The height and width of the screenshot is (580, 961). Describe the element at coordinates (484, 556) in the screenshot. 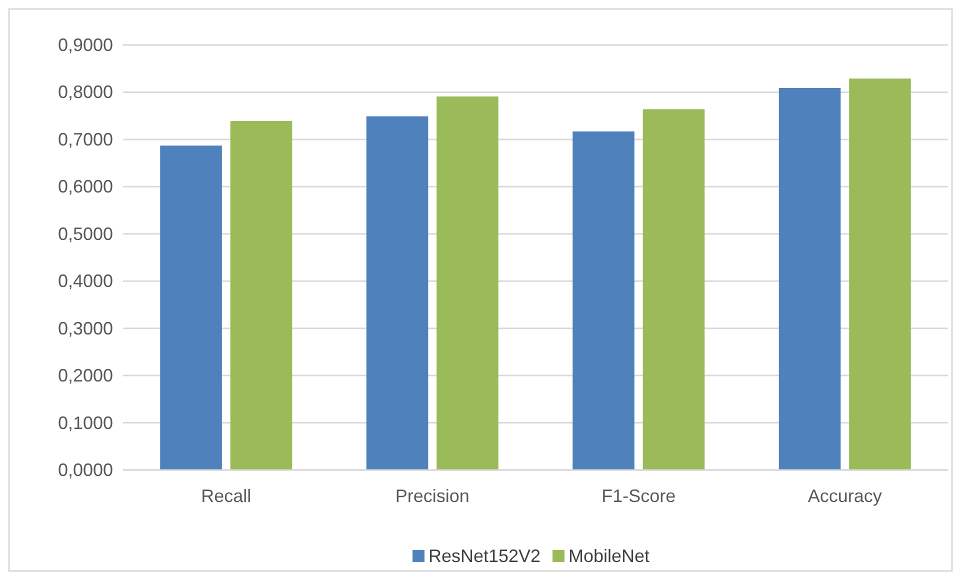

I see `legend-label: ResNet152V2` at that location.